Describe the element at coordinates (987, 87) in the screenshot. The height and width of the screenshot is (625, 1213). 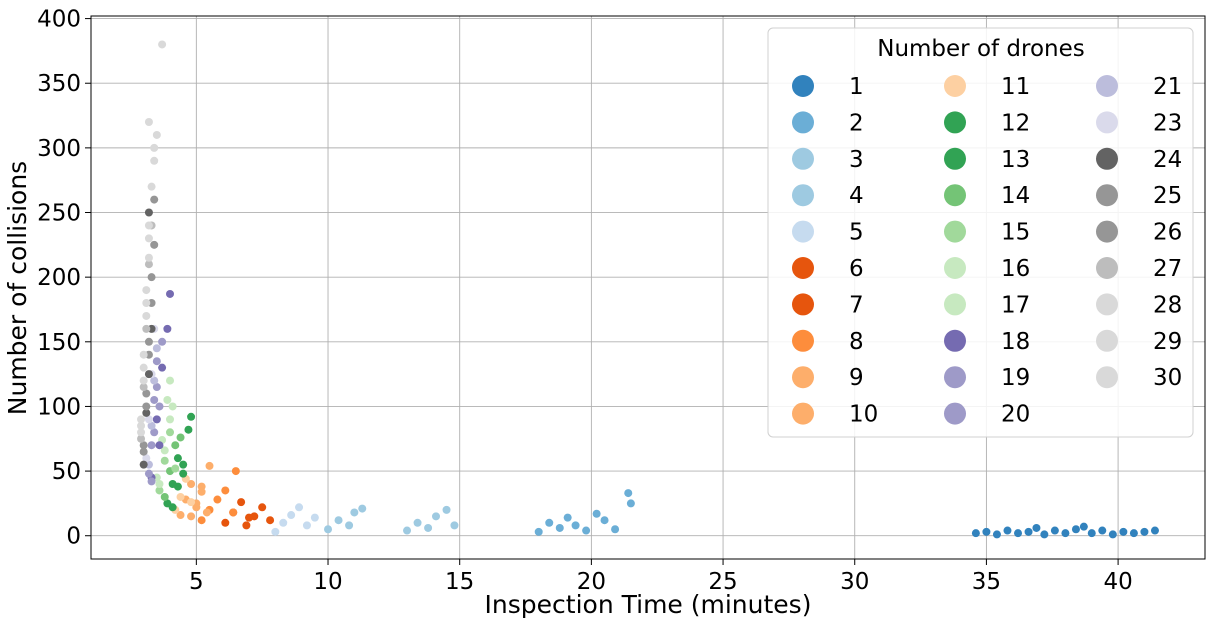
I see `legend-item-11: 11` at that location.